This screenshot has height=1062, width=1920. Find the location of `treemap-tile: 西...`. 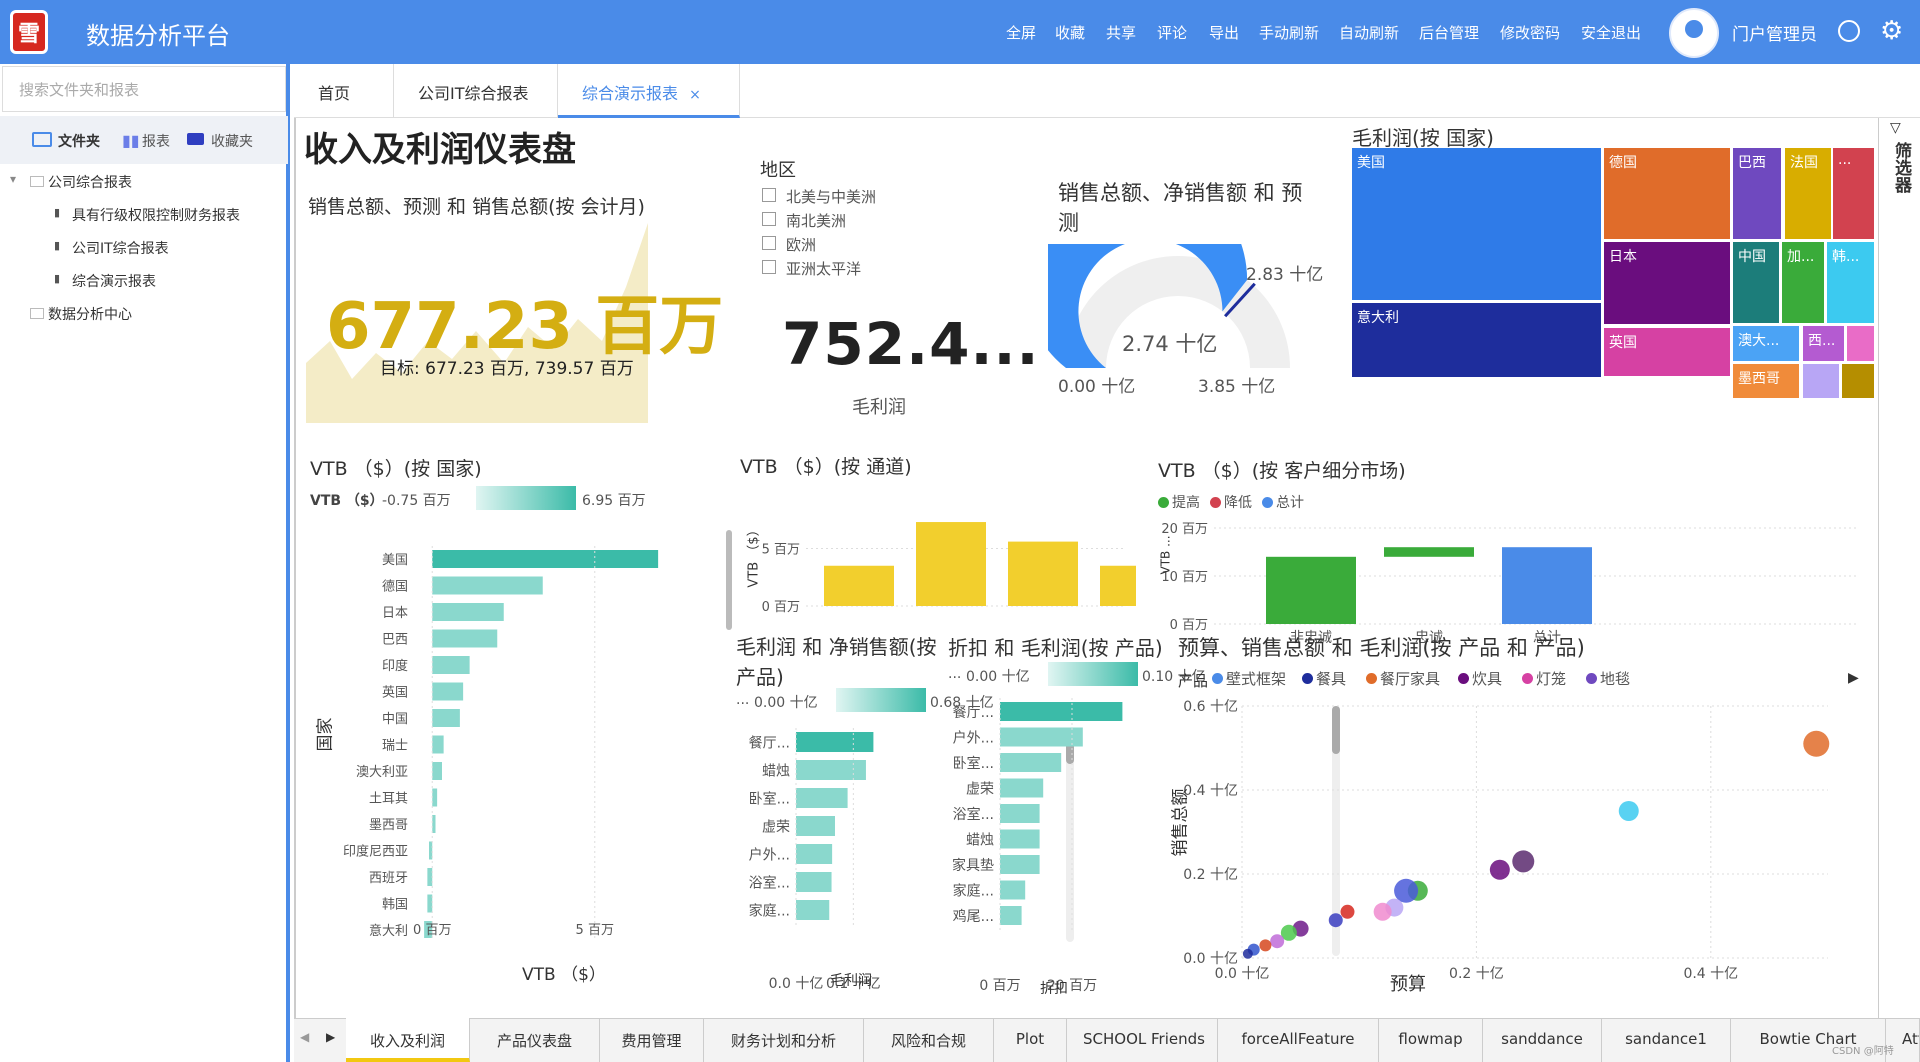

treemap-tile: 西... is located at coordinates (1823, 343).